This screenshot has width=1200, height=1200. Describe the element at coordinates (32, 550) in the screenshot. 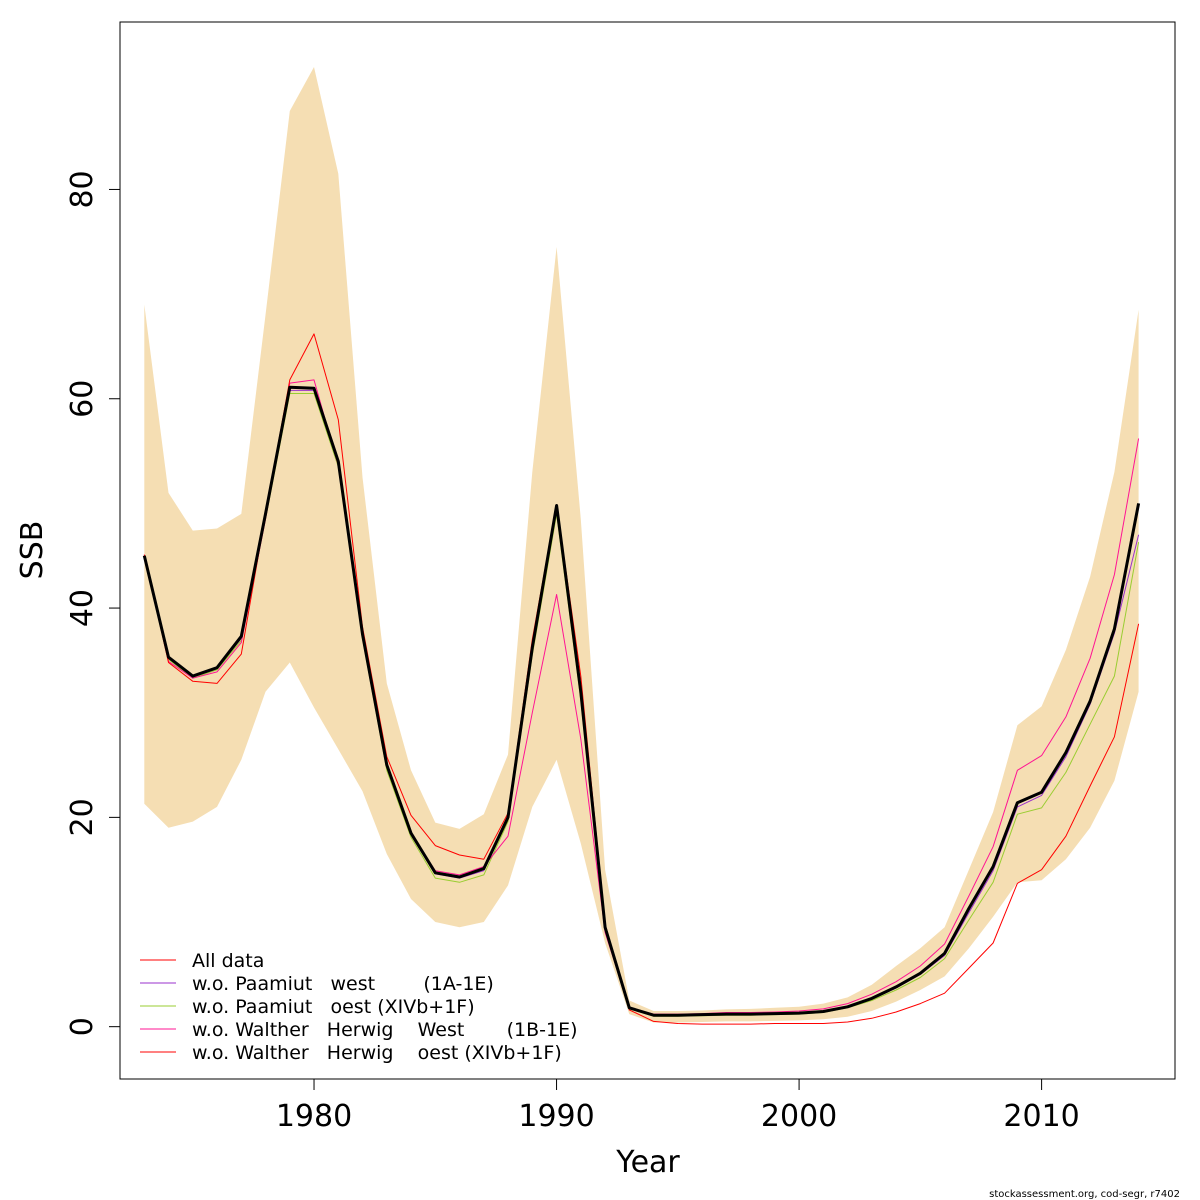

I see `y-axis-title: SSB` at that location.